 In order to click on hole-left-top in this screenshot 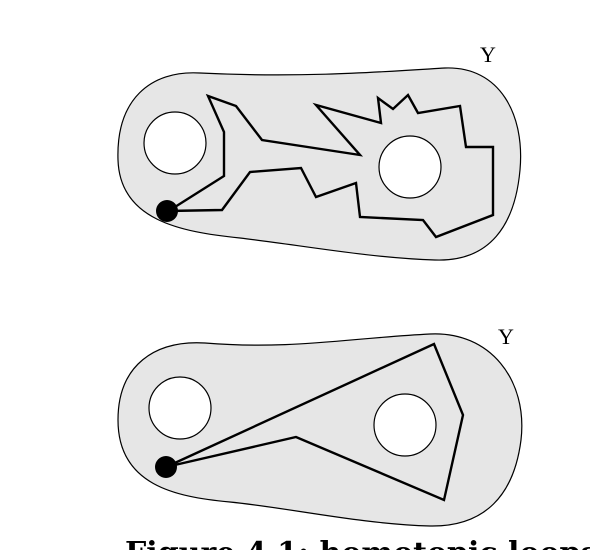, I will do `click(175, 143)`.